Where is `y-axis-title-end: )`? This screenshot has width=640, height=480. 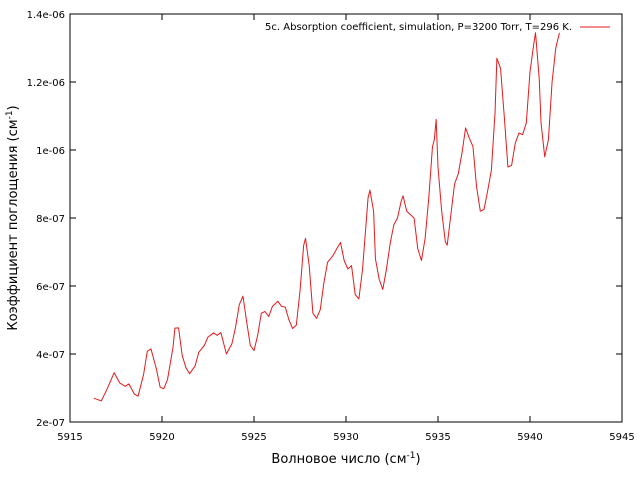
y-axis-title-end: ) is located at coordinates (13, 107).